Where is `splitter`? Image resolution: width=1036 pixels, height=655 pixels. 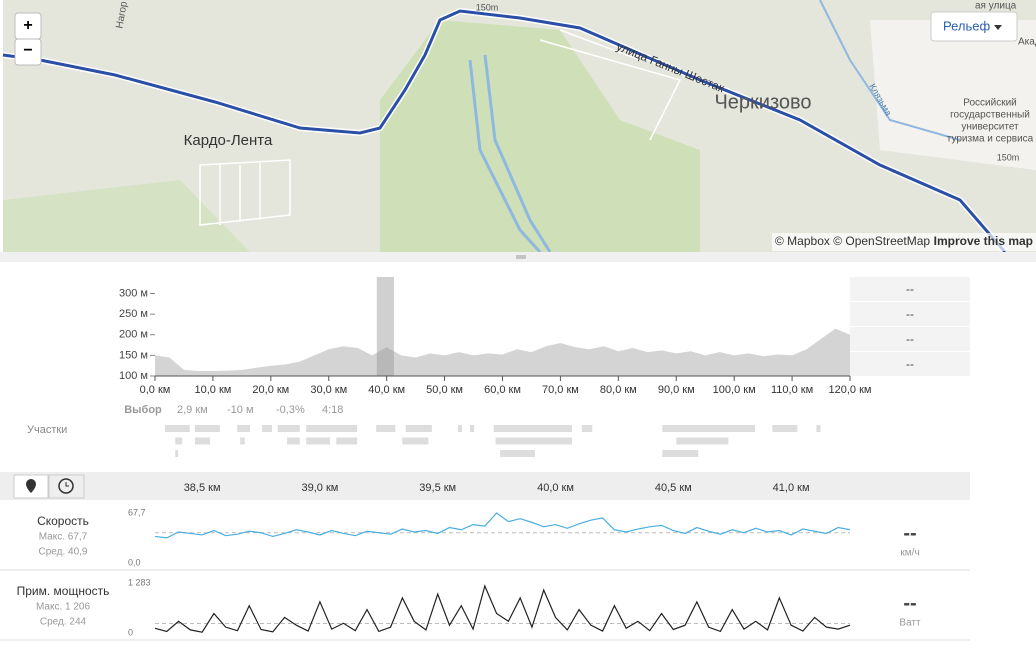 splitter is located at coordinates (518, 257).